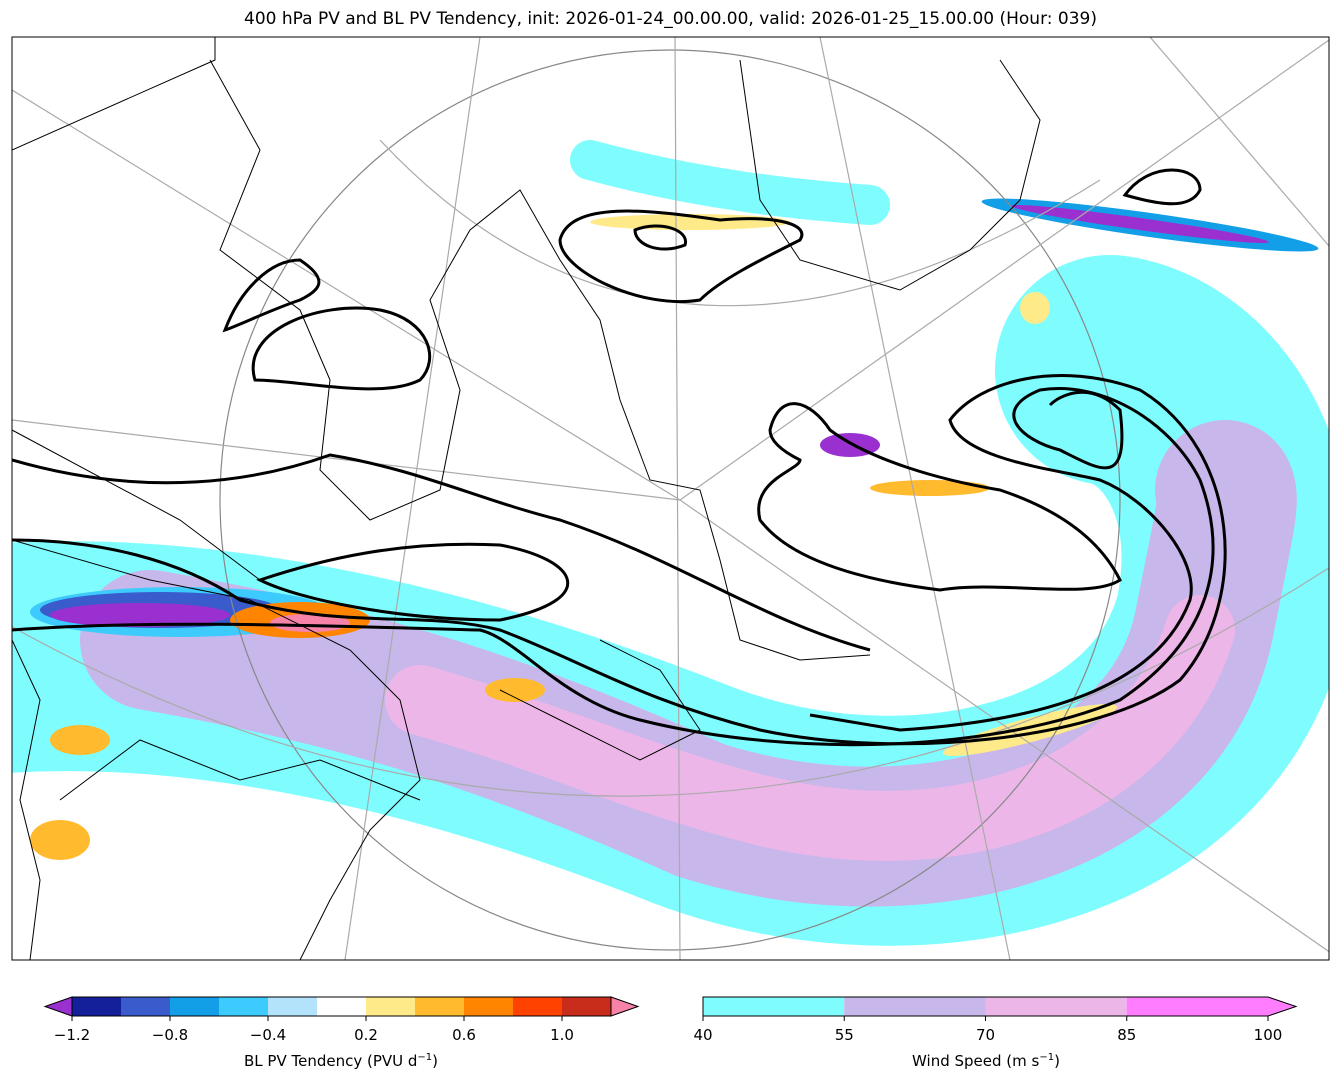  Describe the element at coordinates (986, 1061) in the screenshot. I see `wind-colorbar-label: Wind Speed (m s−1)` at that location.